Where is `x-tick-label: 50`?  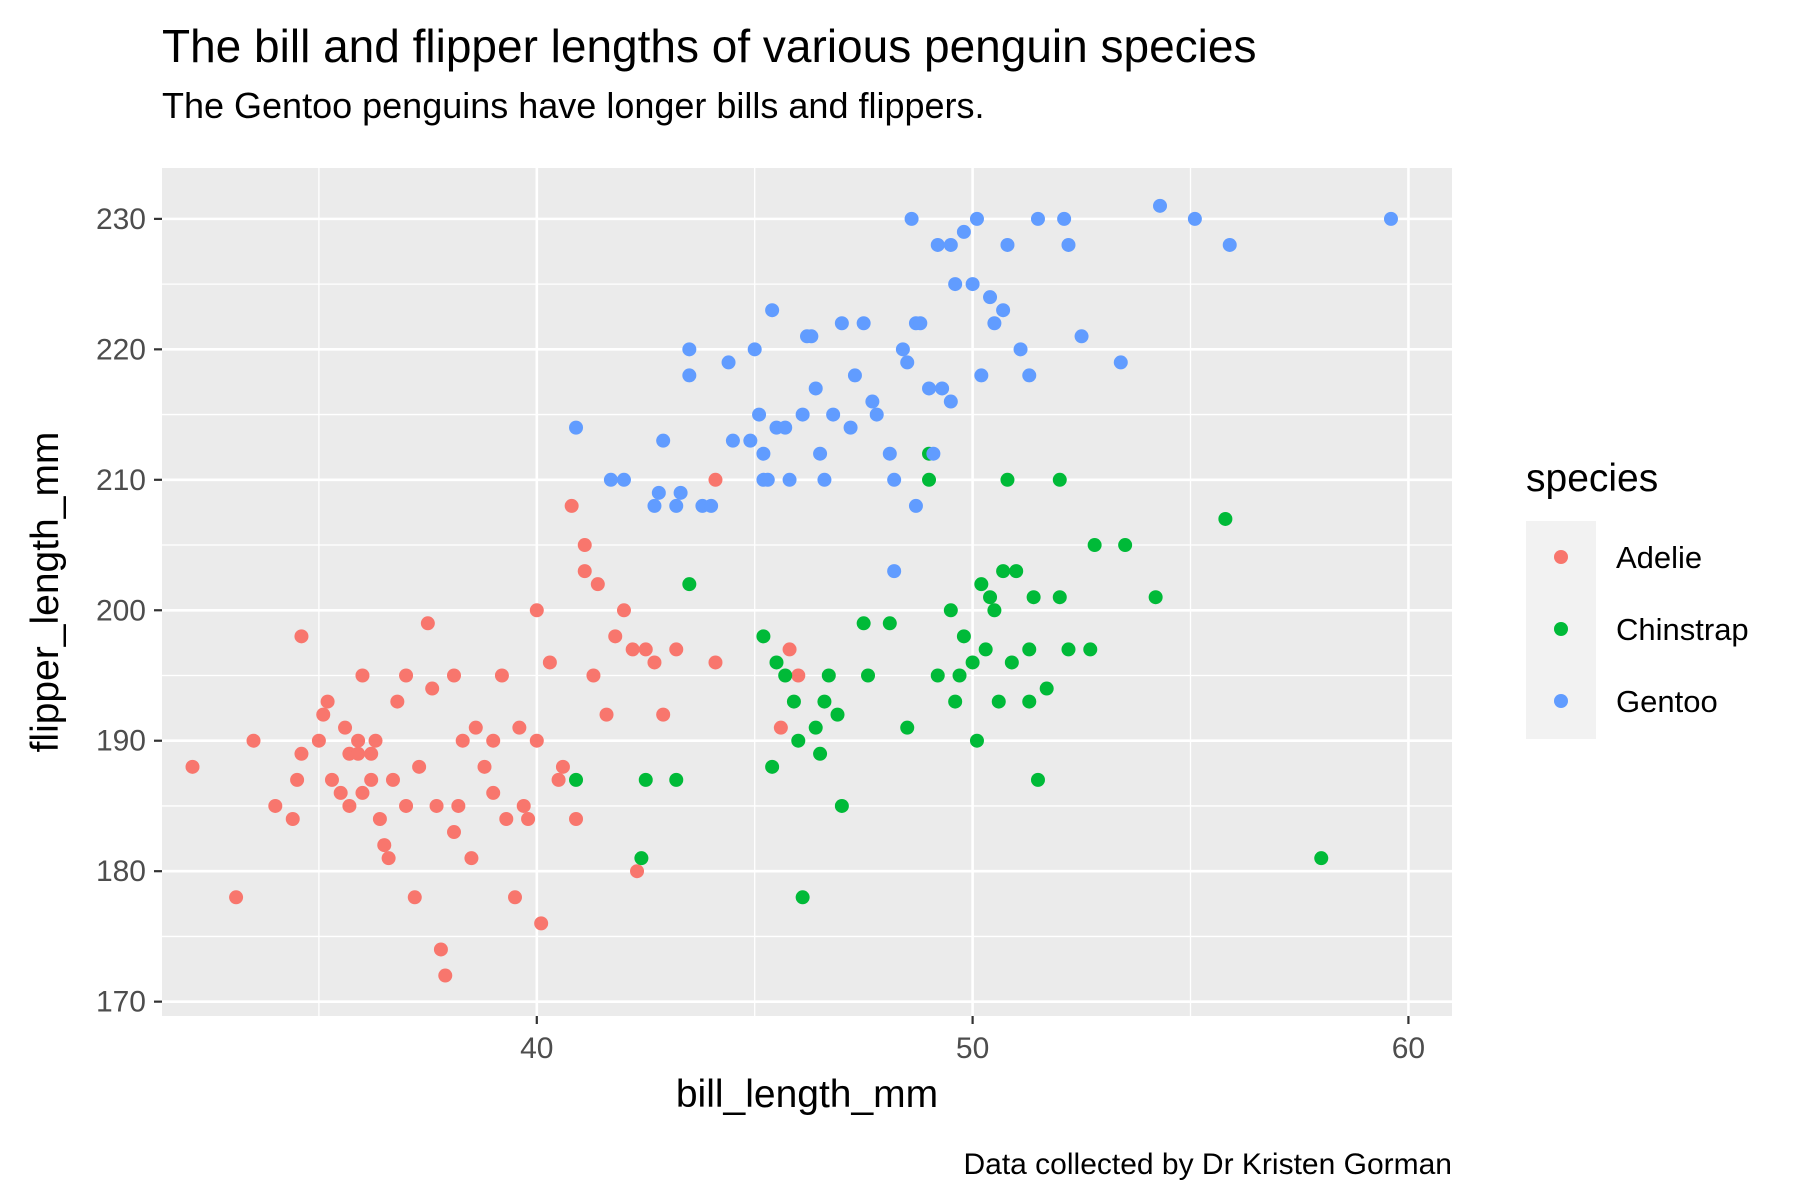 x-tick-label: 50 is located at coordinates (972, 1048).